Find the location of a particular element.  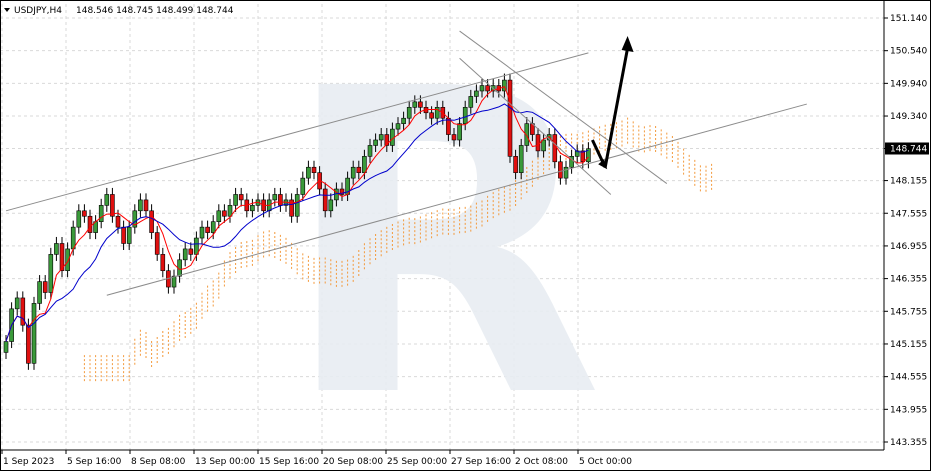

x-tick-label: 15 Sep 16:00 is located at coordinates (289, 462).